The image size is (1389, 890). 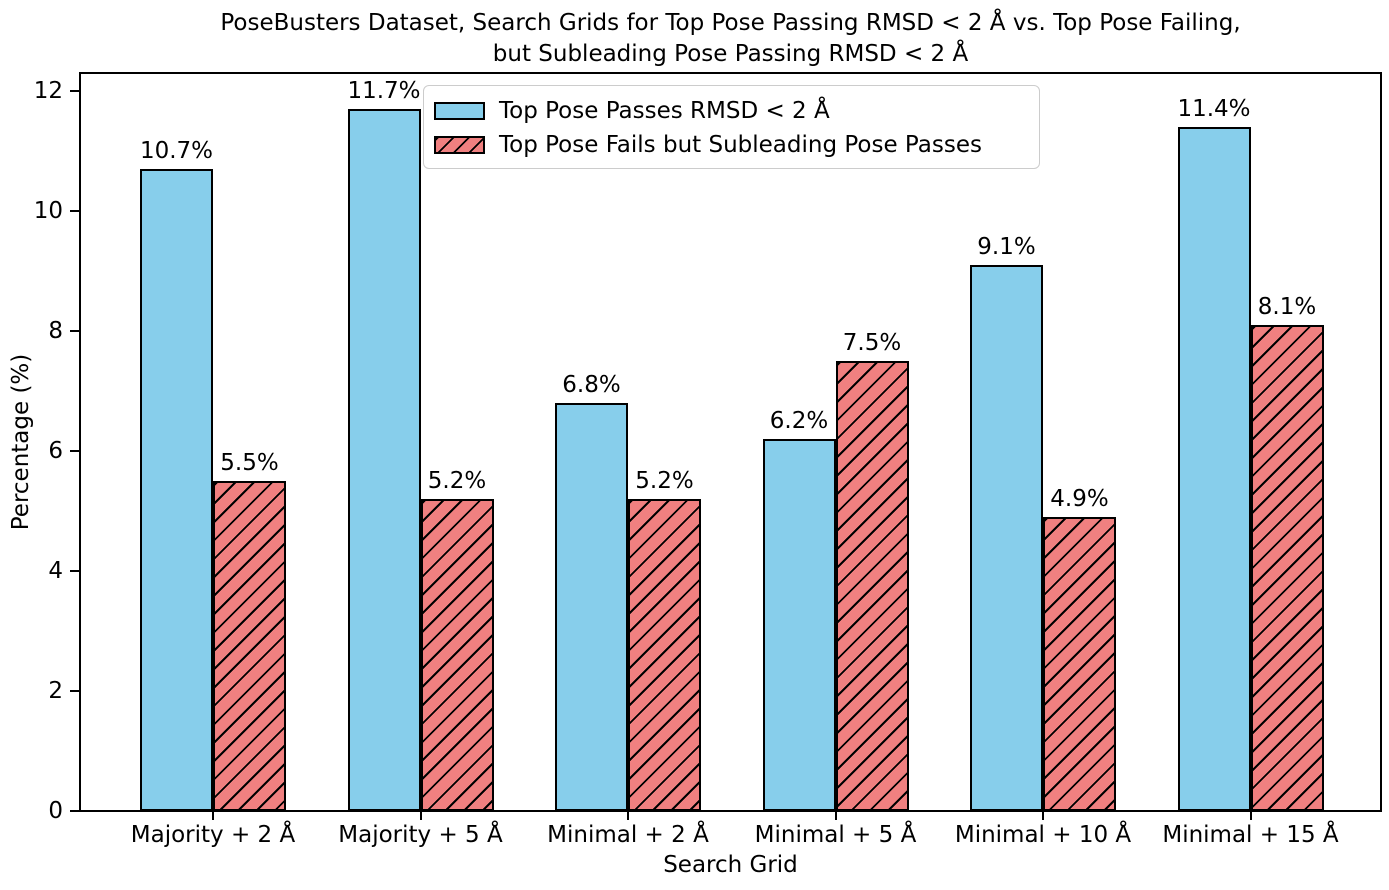 What do you see at coordinates (1287, 307) in the screenshot?
I see `bar-value-label: 8.1%` at bounding box center [1287, 307].